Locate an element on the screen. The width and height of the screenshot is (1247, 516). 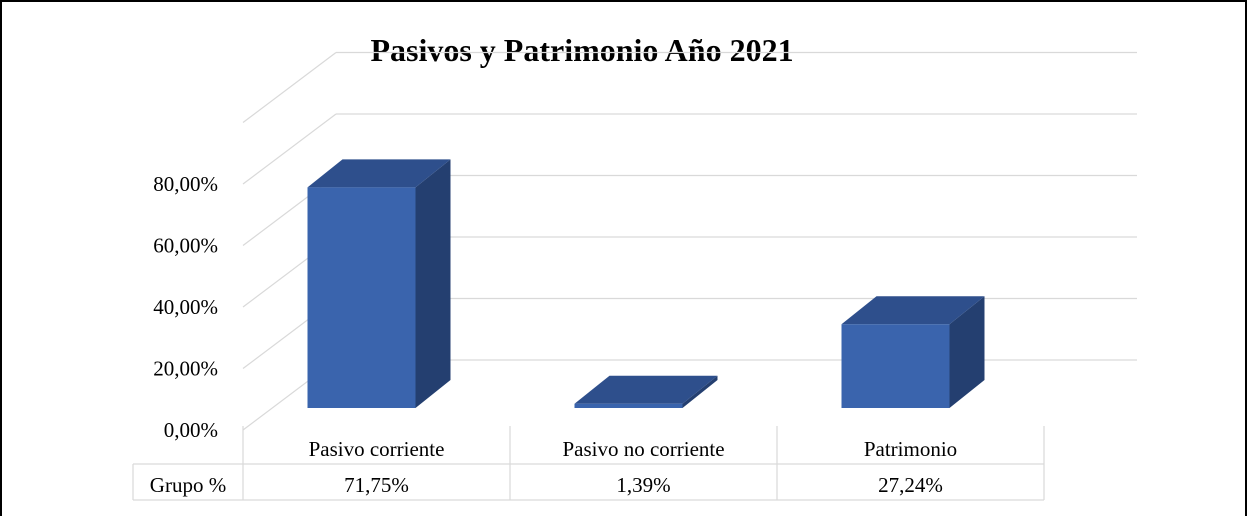
data-label: 27,24% is located at coordinates (910, 485).